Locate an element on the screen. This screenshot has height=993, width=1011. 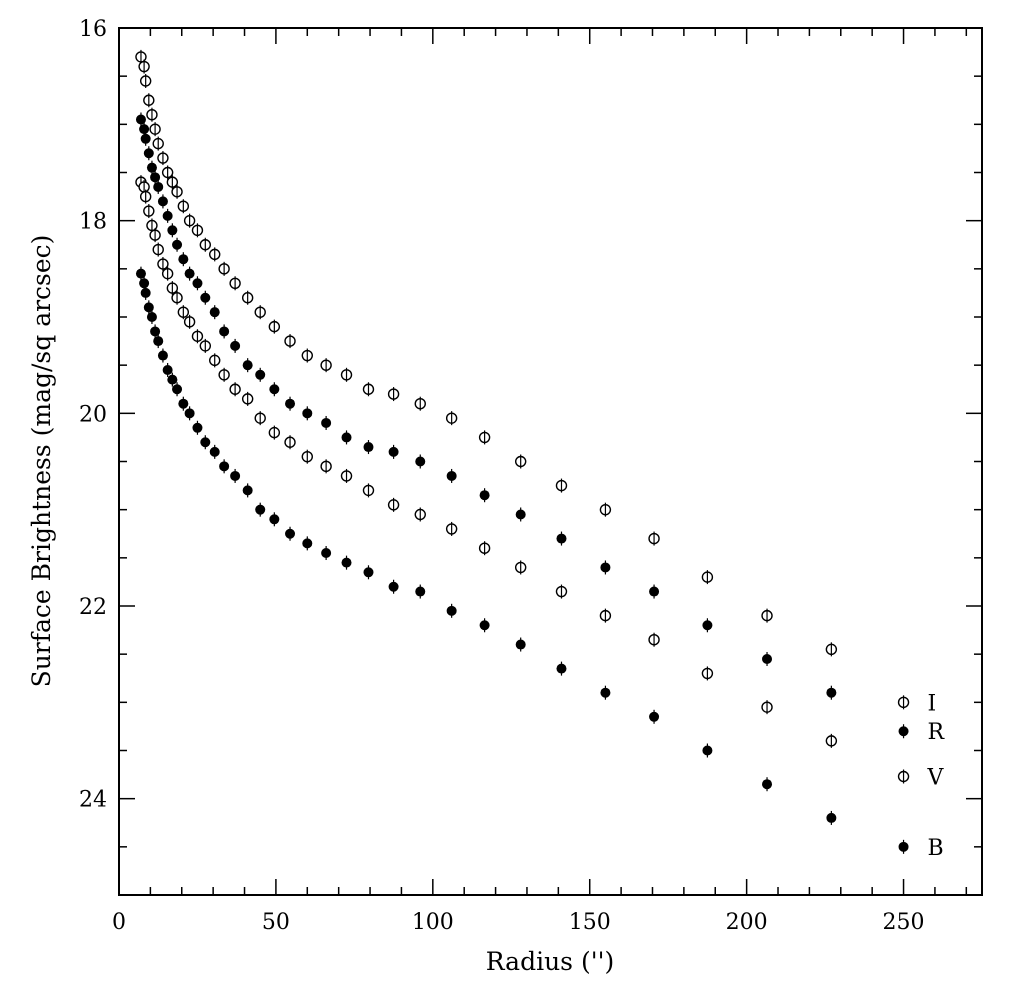
legend-marker-r is located at coordinates (903, 731).